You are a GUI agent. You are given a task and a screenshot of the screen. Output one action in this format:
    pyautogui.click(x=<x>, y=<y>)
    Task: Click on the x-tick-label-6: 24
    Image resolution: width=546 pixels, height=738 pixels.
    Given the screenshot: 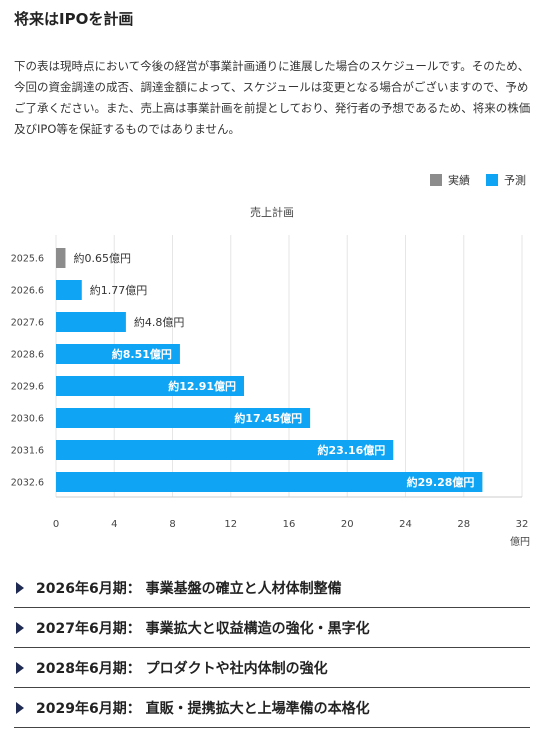 What is the action you would take?
    pyautogui.click(x=405, y=524)
    